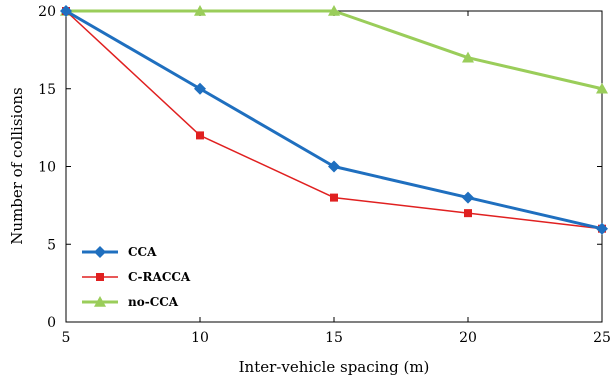 Image resolution: width=614 pixels, height=383 pixels. Describe the element at coordinates (334, 367) in the screenshot. I see `x-axis-title: Inter-vehicle spacing (m)` at that location.